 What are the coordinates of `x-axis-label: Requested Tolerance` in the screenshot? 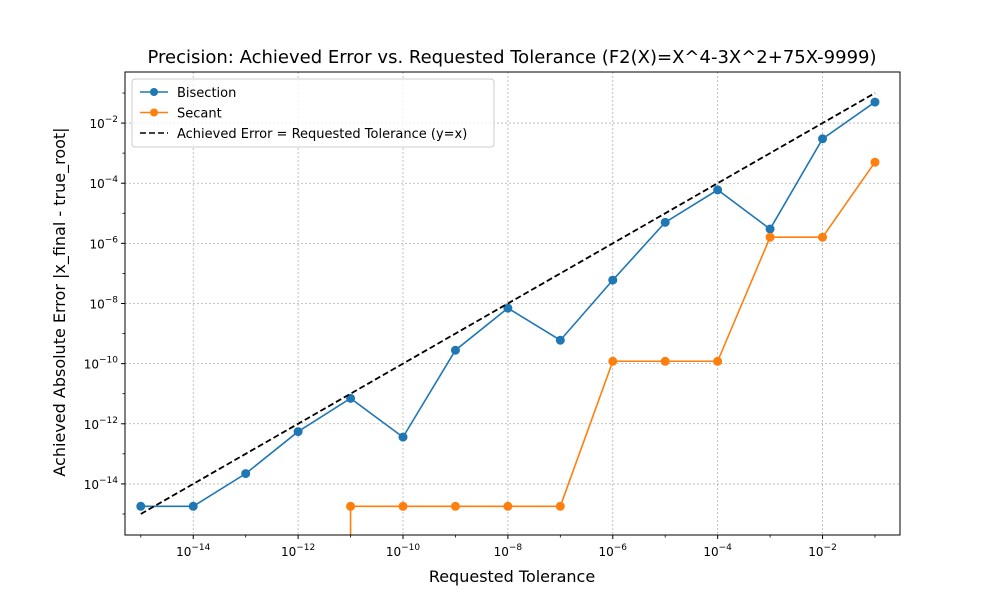 It's located at (512, 576).